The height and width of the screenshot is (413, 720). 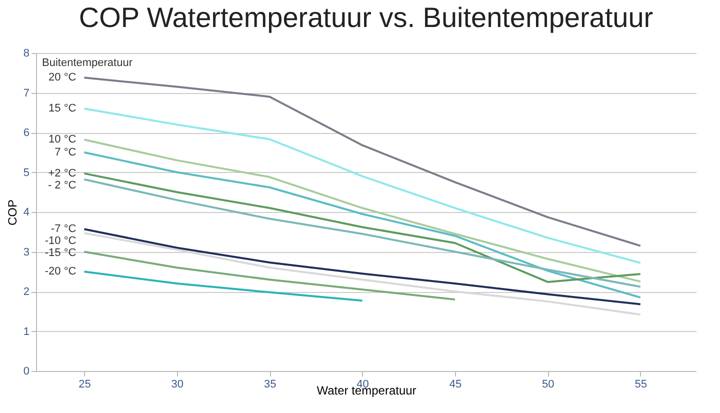 What do you see at coordinates (87, 63) in the screenshot?
I see `legend-title: Buitentemperatuur` at bounding box center [87, 63].